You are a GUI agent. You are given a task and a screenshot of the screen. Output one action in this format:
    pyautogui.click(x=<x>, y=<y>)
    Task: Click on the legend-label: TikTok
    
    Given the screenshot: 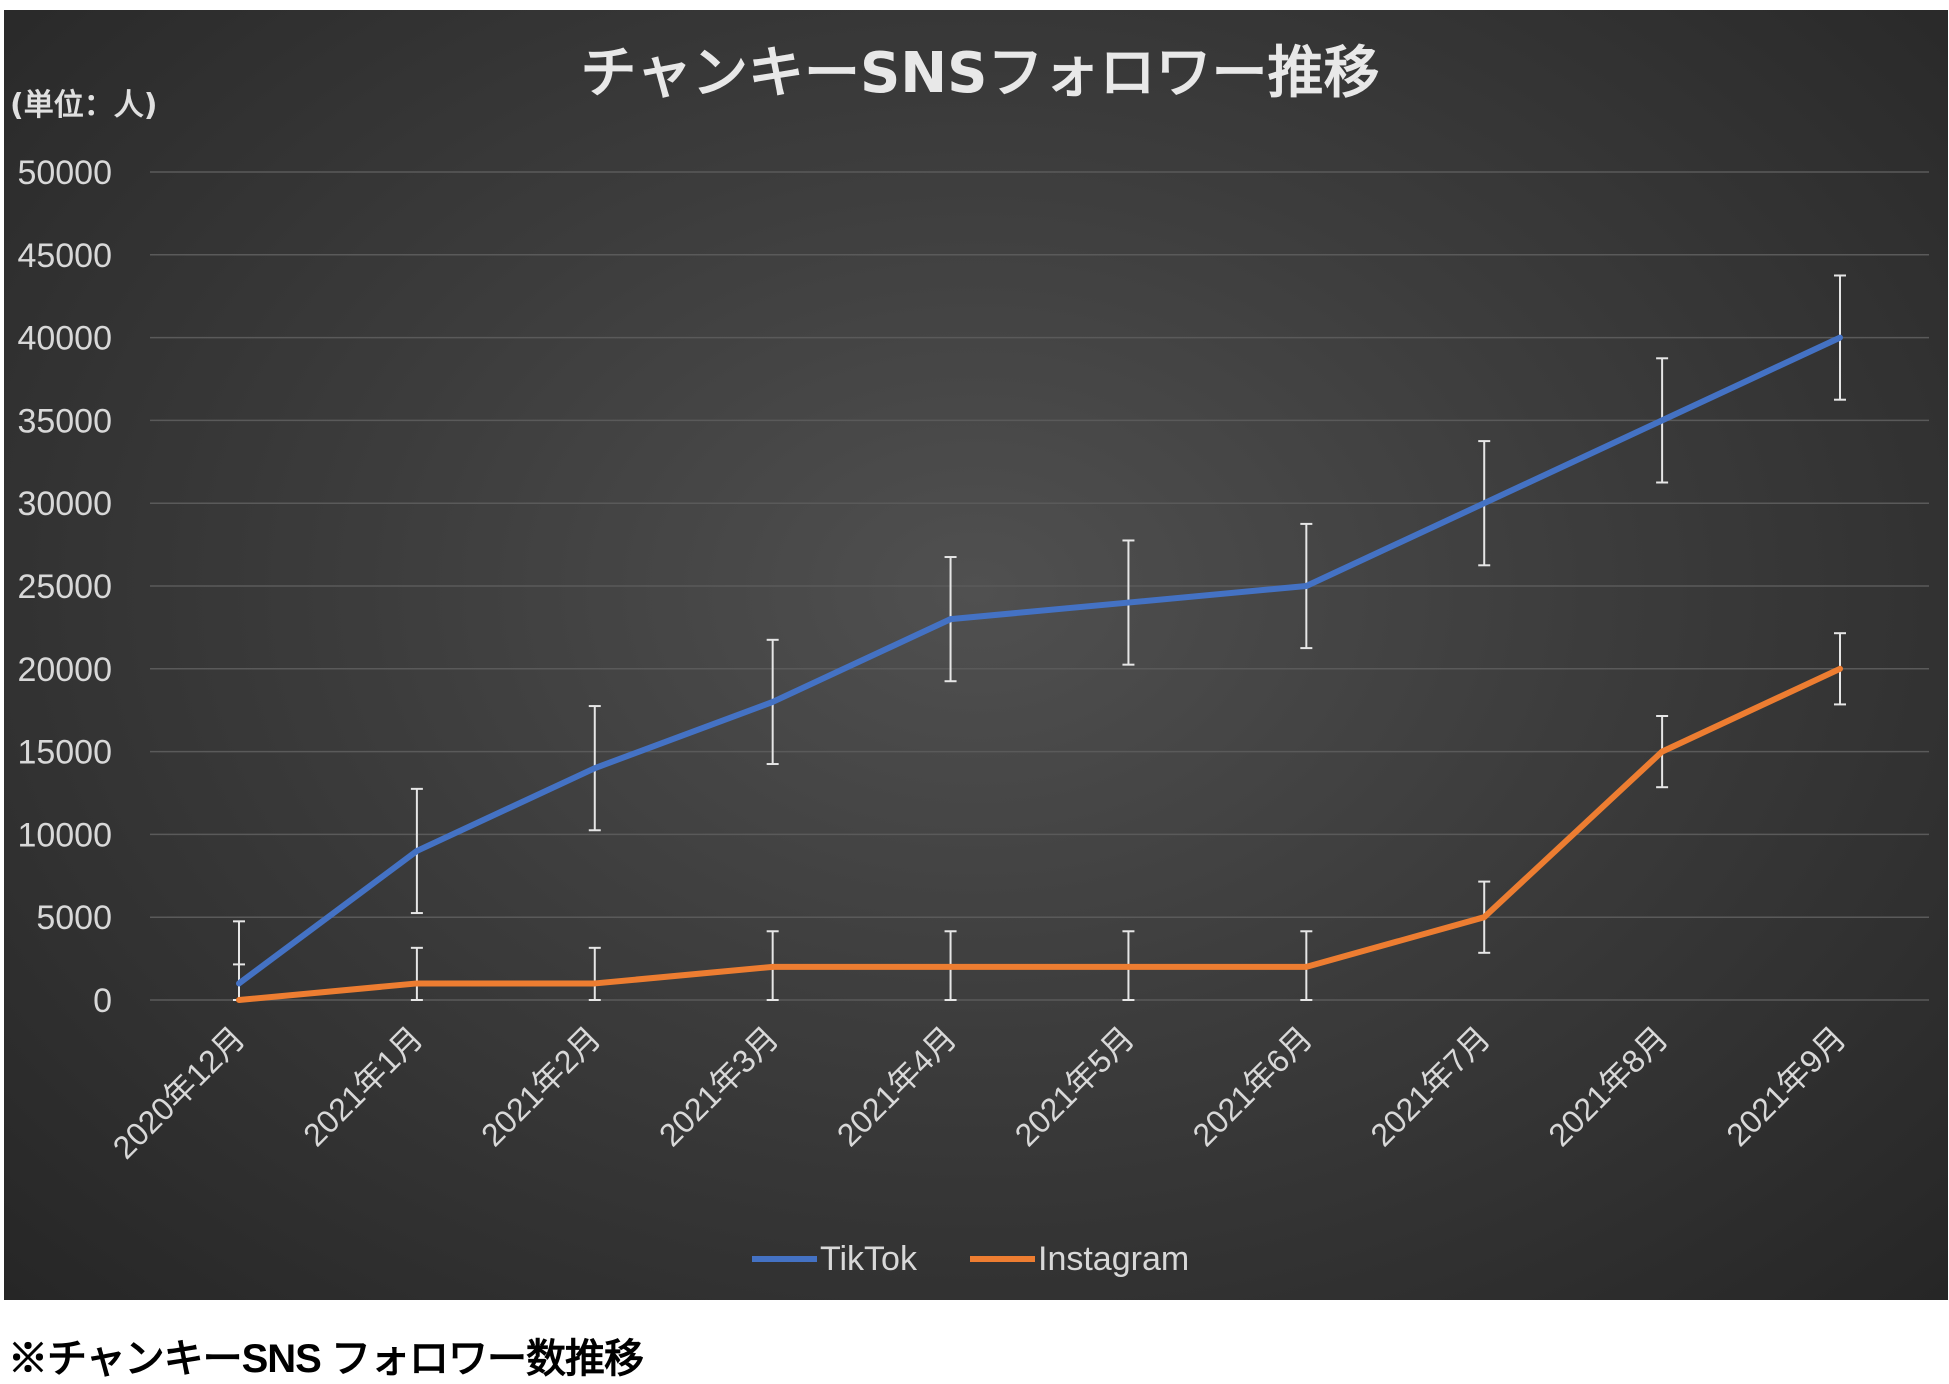 What is the action you would take?
    pyautogui.click(x=869, y=1259)
    